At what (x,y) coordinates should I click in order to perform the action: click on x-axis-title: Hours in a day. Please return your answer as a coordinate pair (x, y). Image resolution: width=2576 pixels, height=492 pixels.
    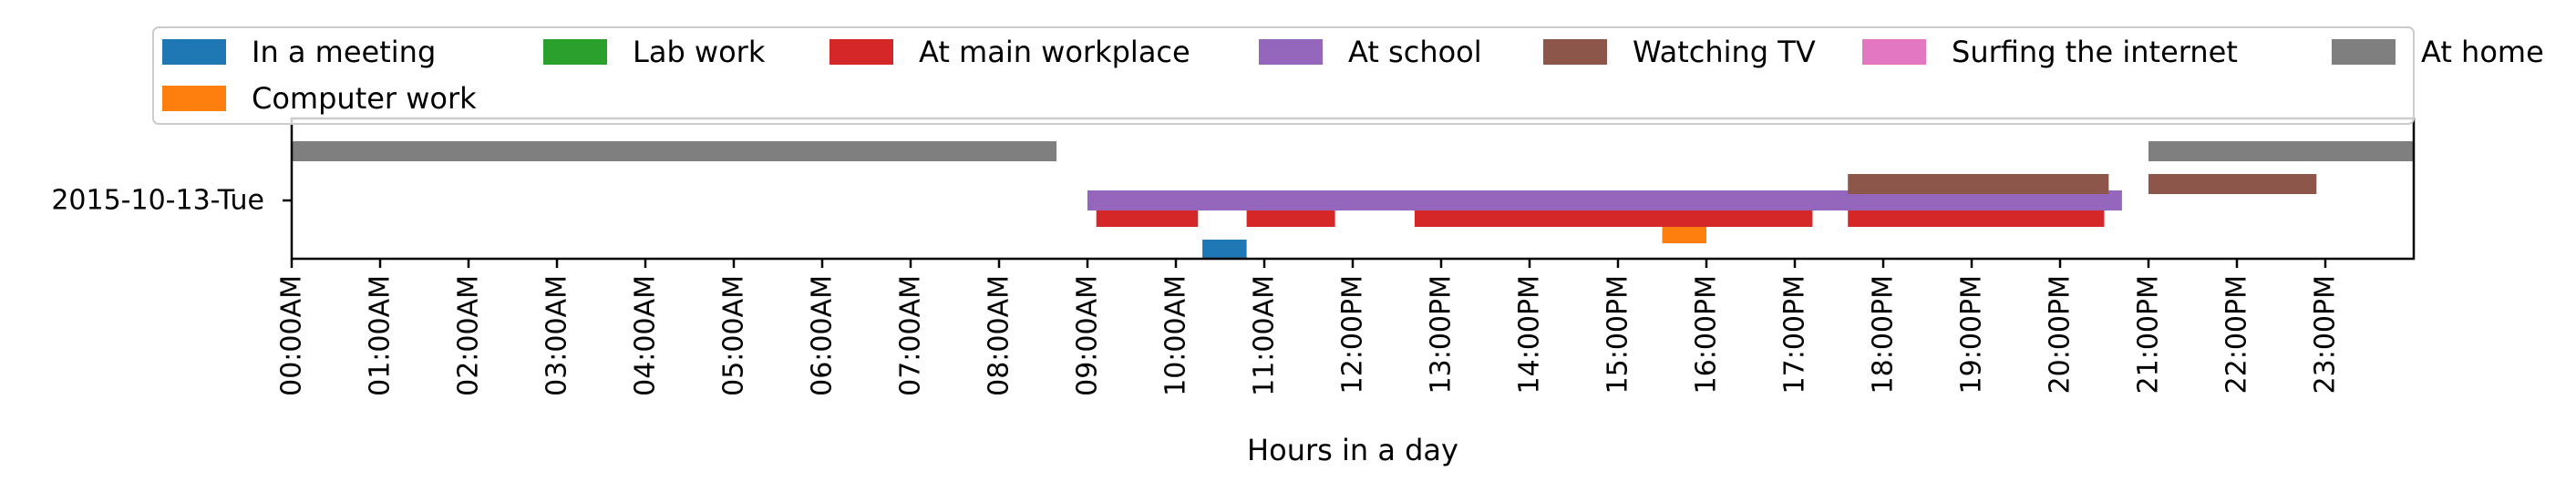
    Looking at the image, I should click on (1352, 450).